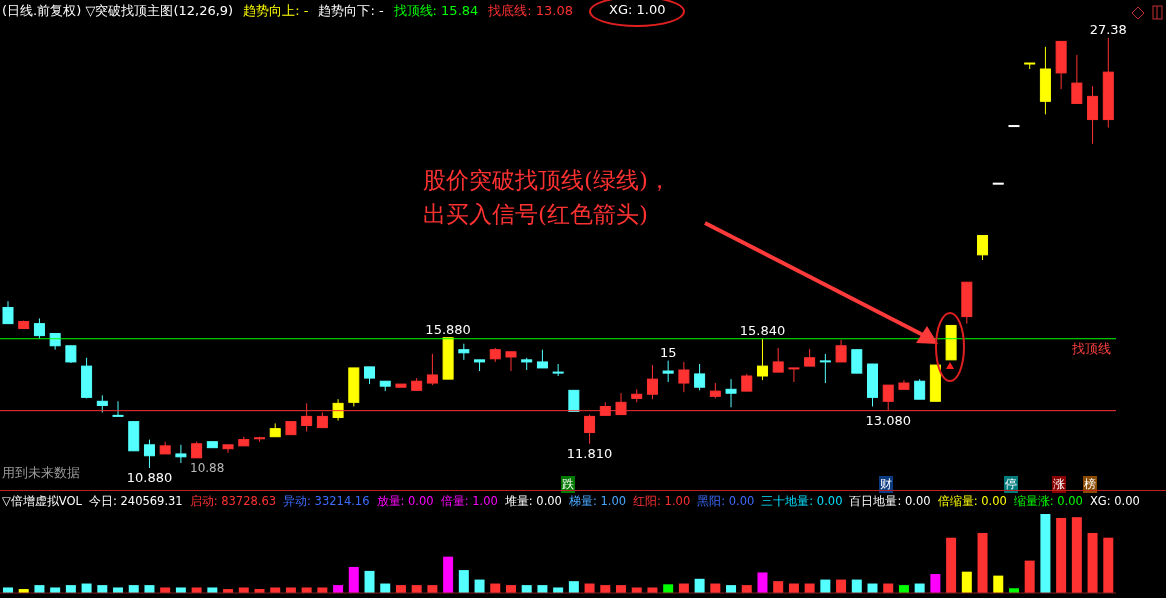 Image resolution: width=1166 pixels, height=598 pixels. Describe the element at coordinates (1108, 29) in the screenshot. I see `text: 27.38` at that location.